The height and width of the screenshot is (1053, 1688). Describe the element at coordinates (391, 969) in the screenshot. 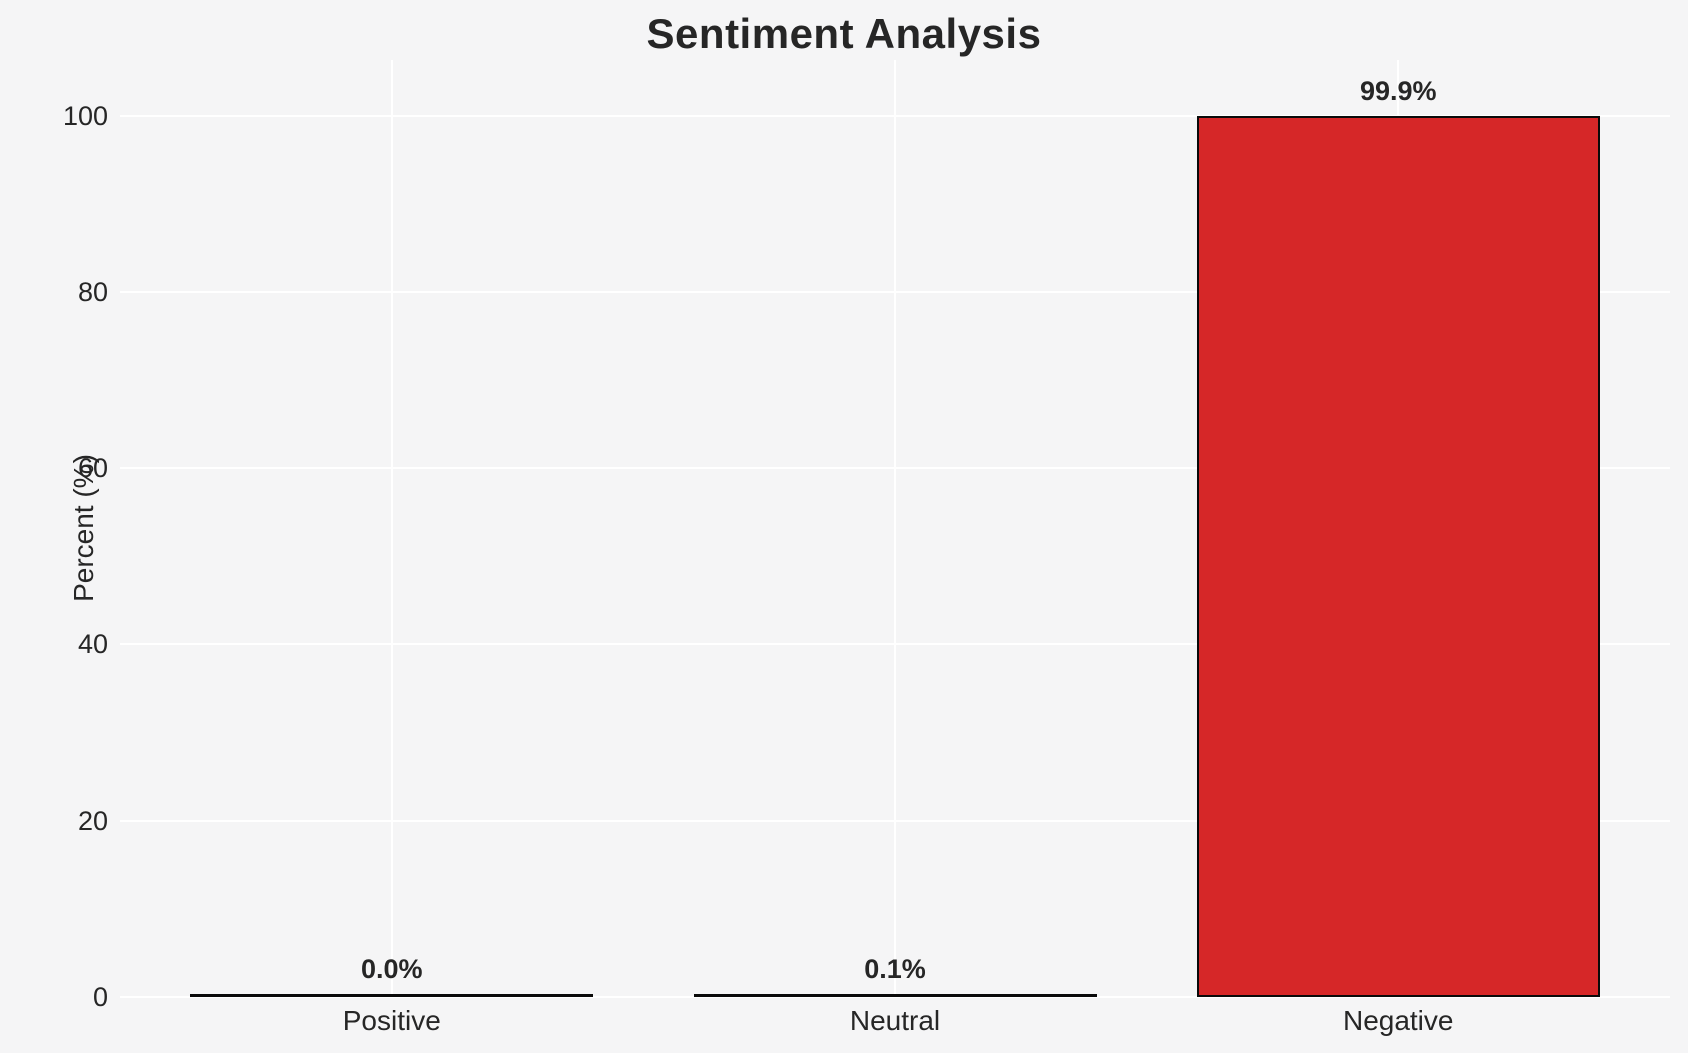

I see `bar-value-label: 0.0%` at that location.